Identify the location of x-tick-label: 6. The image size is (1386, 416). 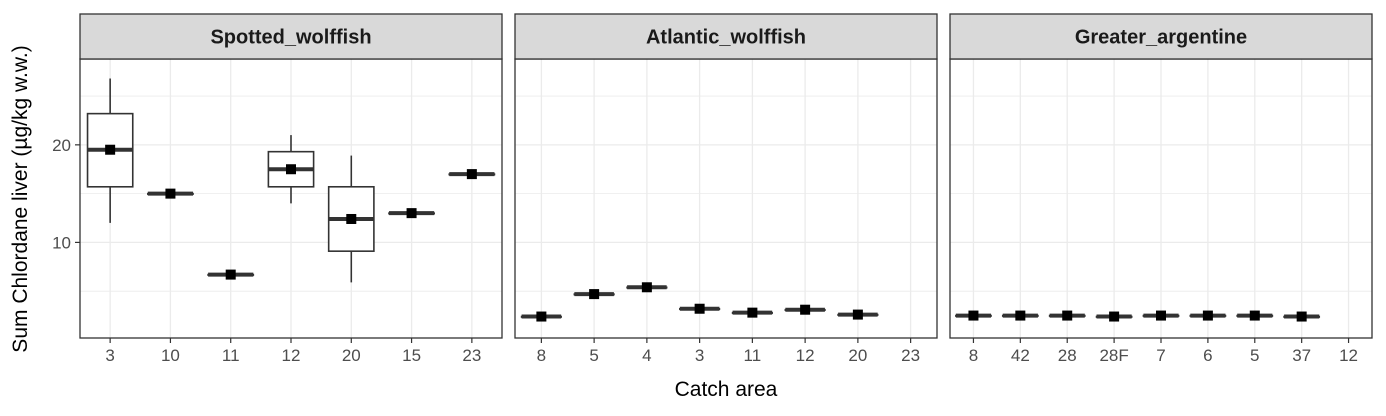
(1207, 355).